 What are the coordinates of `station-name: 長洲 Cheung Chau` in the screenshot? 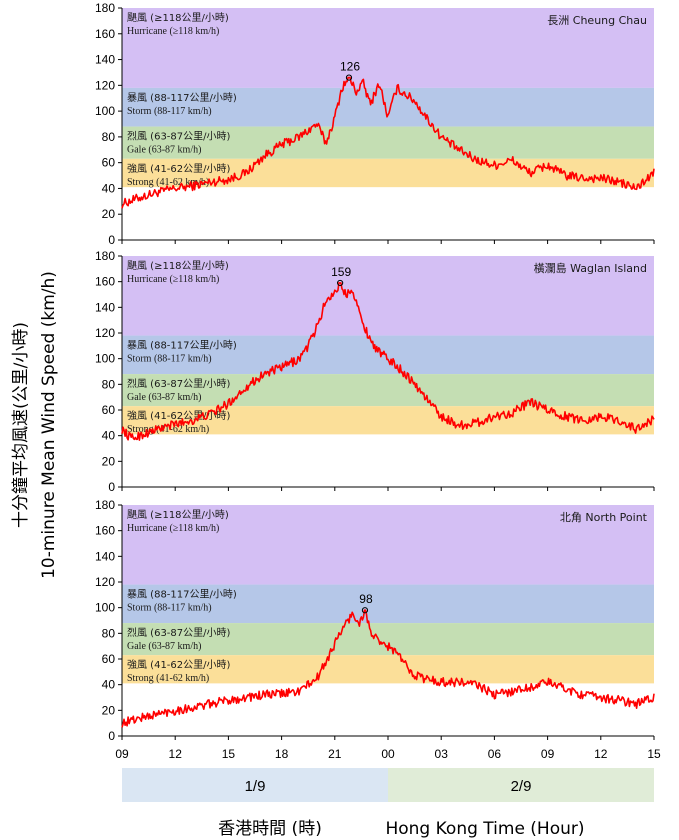 It's located at (597, 20).